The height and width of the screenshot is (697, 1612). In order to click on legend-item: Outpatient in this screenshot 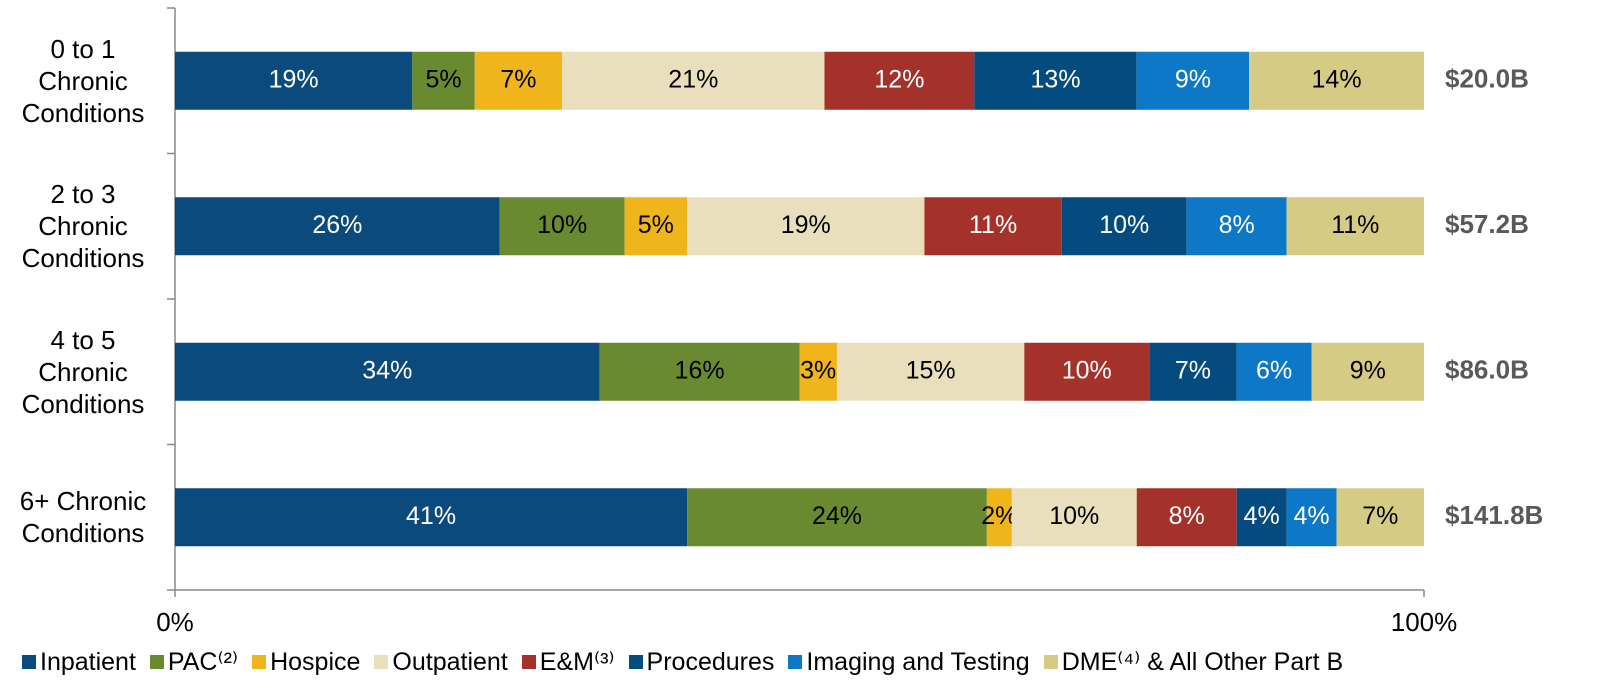, I will do `click(441, 662)`.